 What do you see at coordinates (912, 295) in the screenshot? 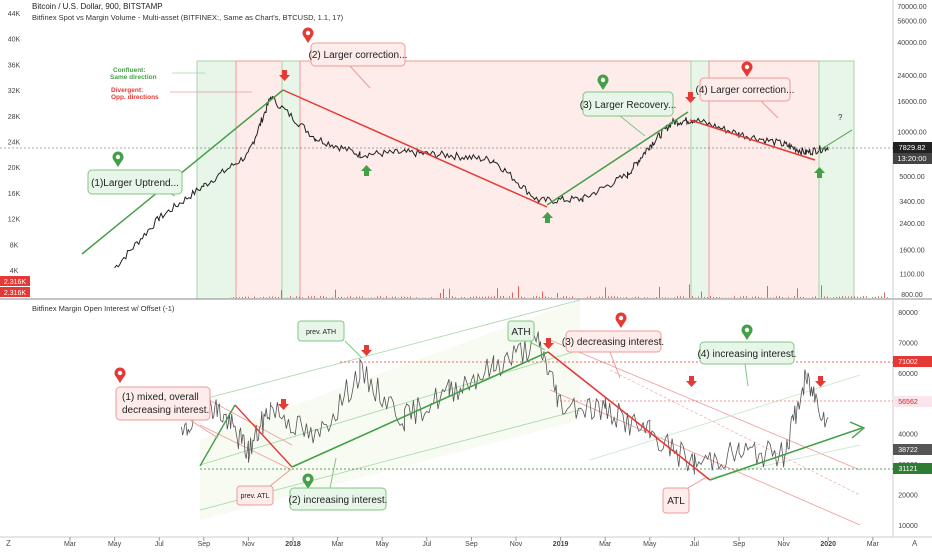
I see `right-tick-label: 800.00` at bounding box center [912, 295].